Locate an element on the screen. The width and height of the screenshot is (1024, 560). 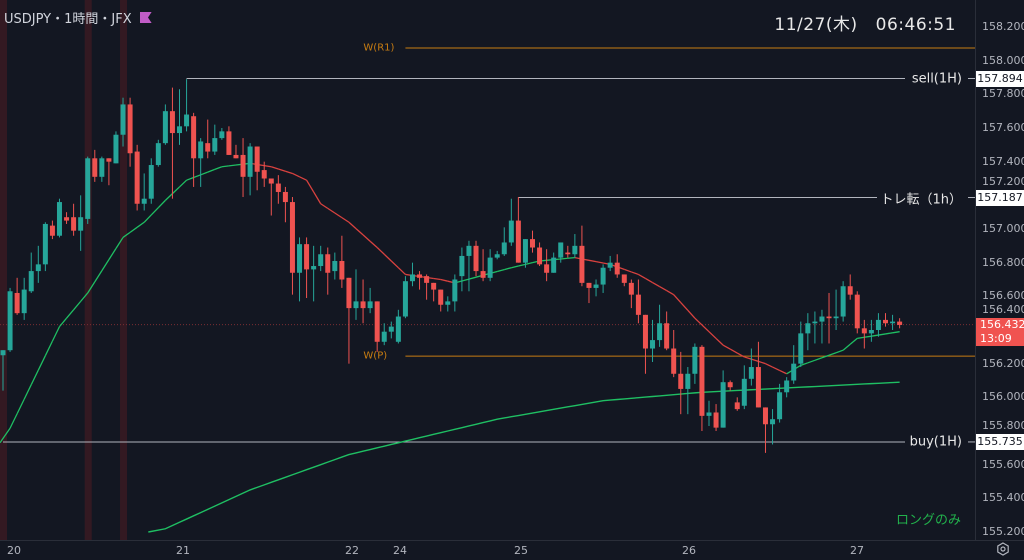
price-tick: 156.400 is located at coordinates (1003, 309).